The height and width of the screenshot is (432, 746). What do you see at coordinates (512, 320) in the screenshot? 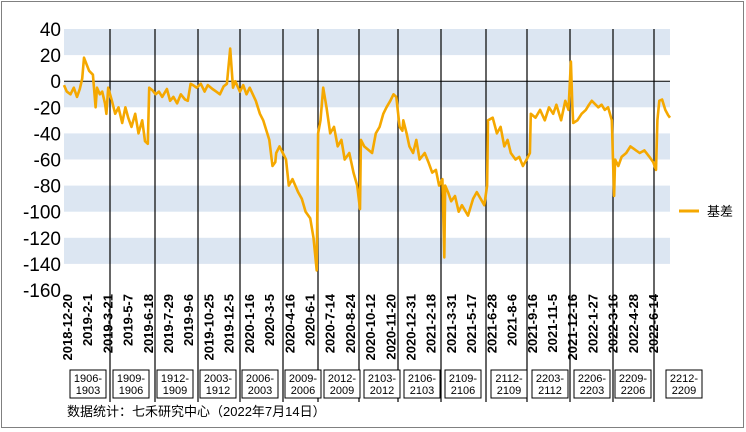
I see `x-tick-label: 2021-8-6` at bounding box center [512, 320].